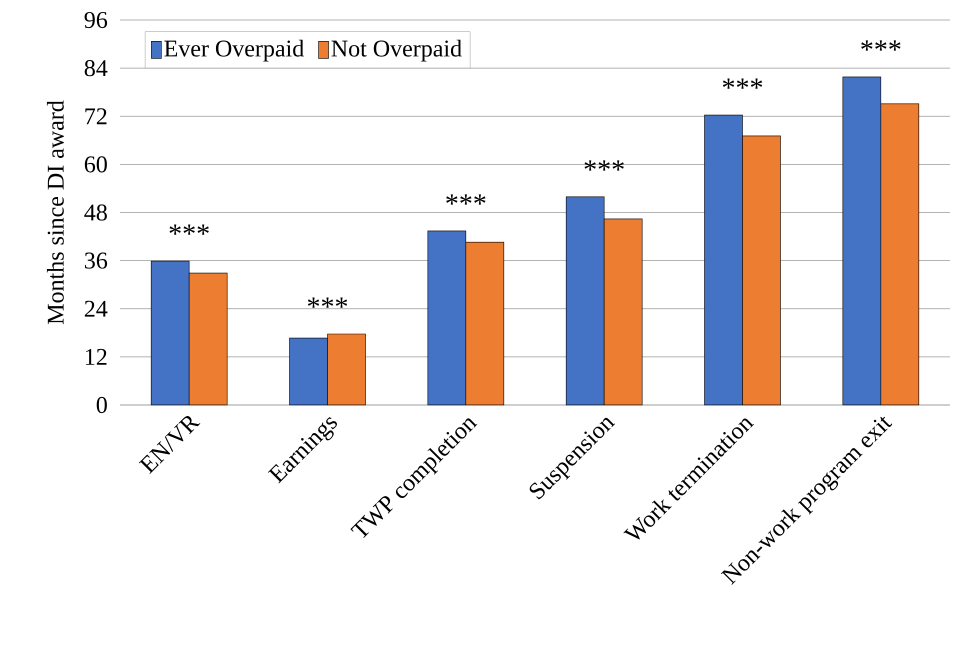  Describe the element at coordinates (96, 260) in the screenshot. I see `y-tick-label: 36` at that location.